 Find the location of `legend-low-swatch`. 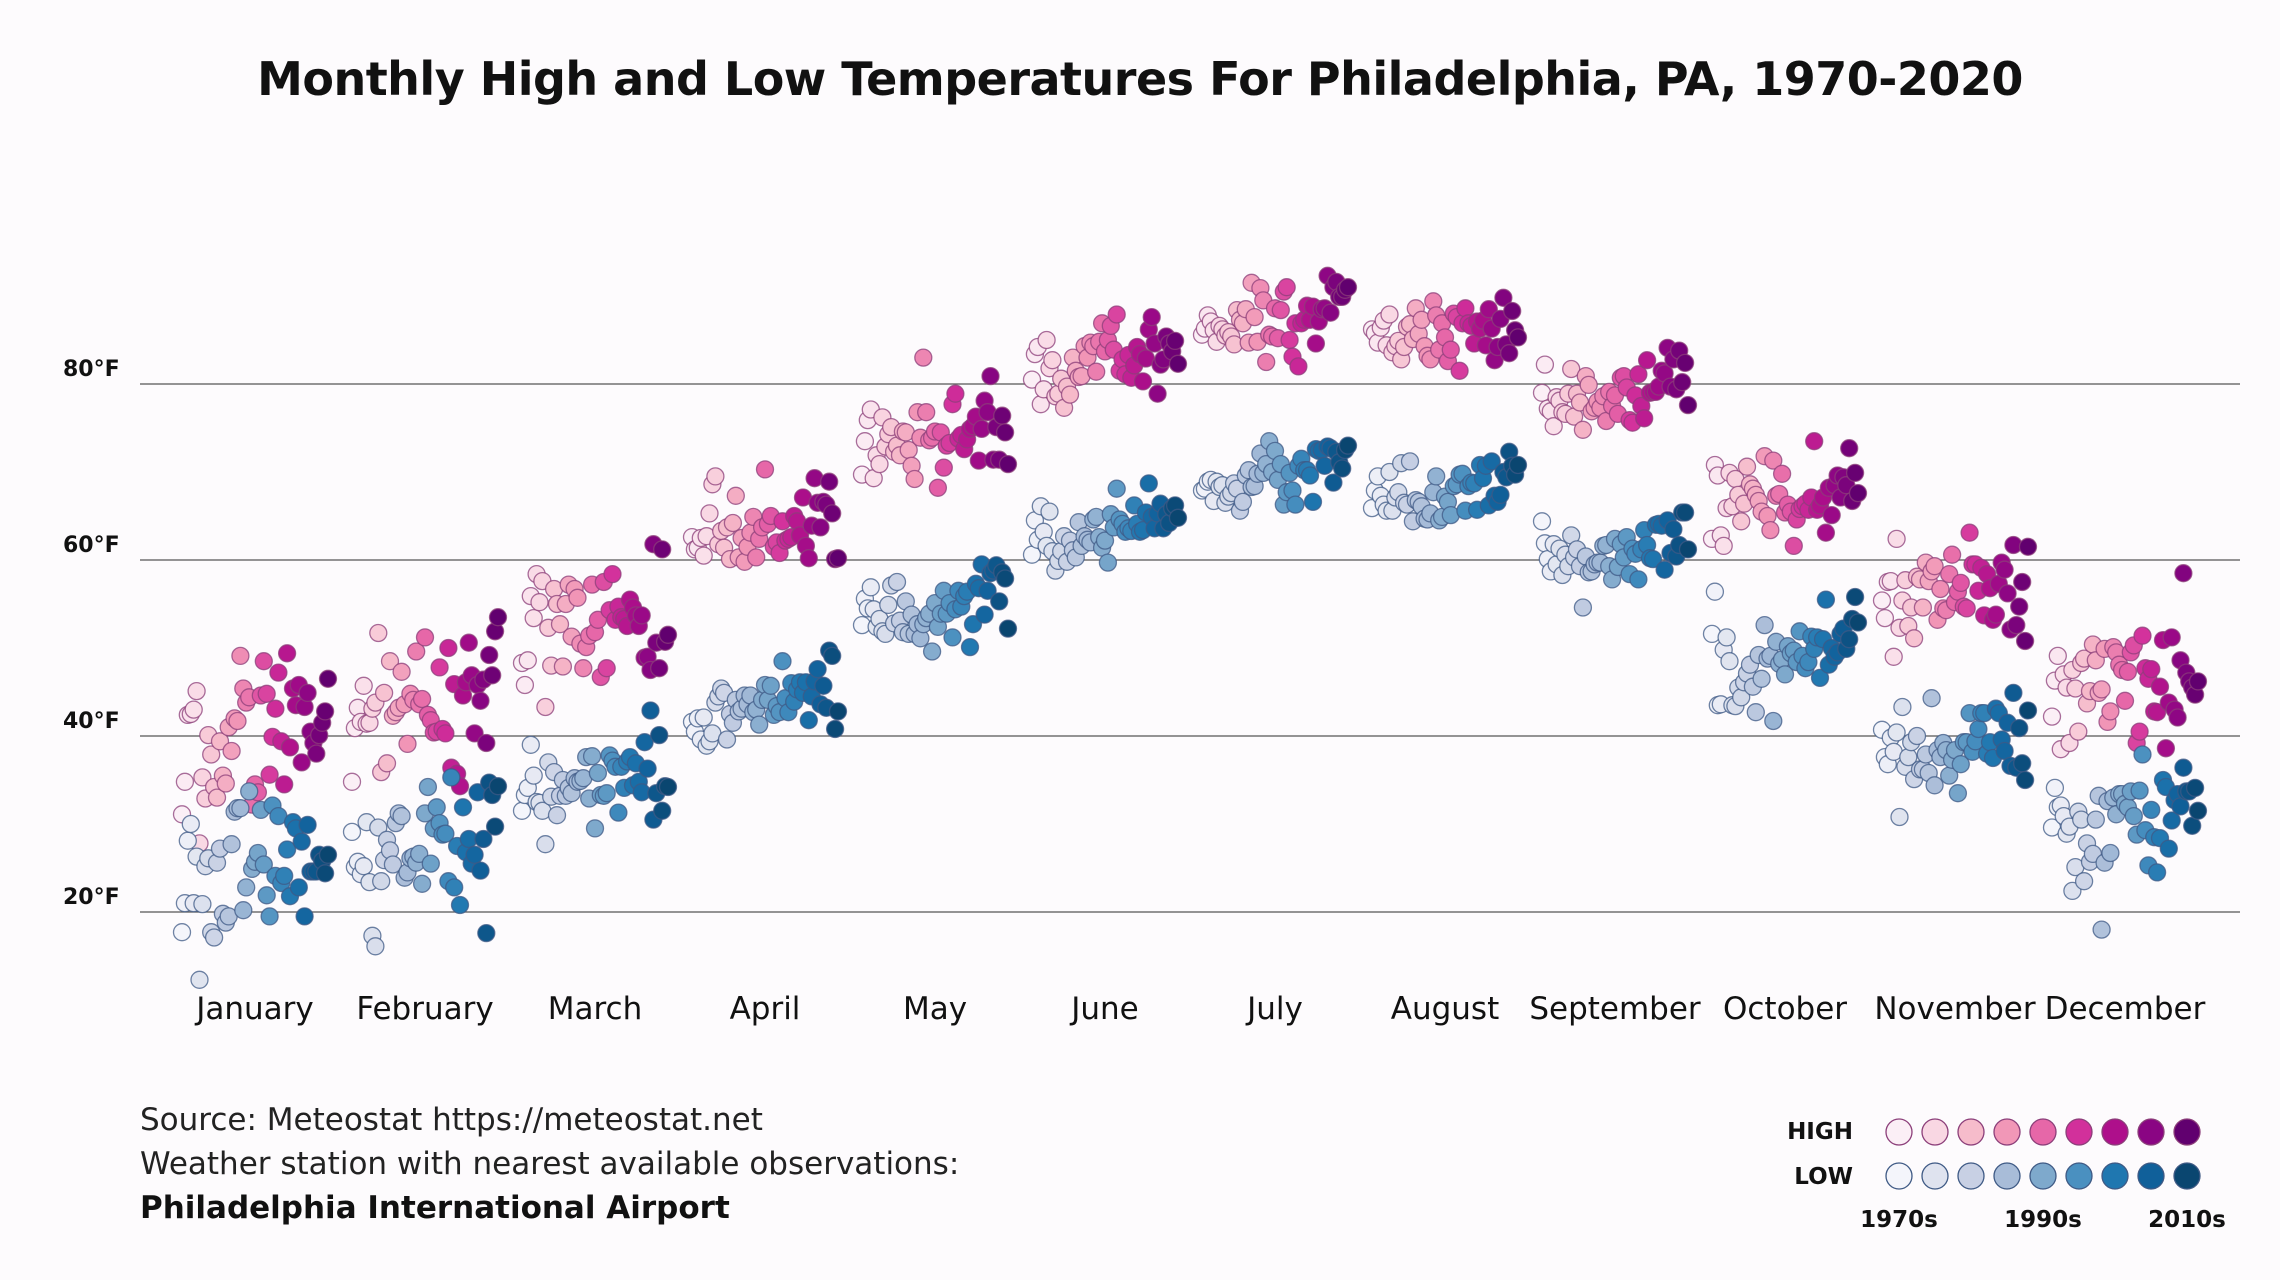

legend-low-swatch is located at coordinates (1971, 1176).